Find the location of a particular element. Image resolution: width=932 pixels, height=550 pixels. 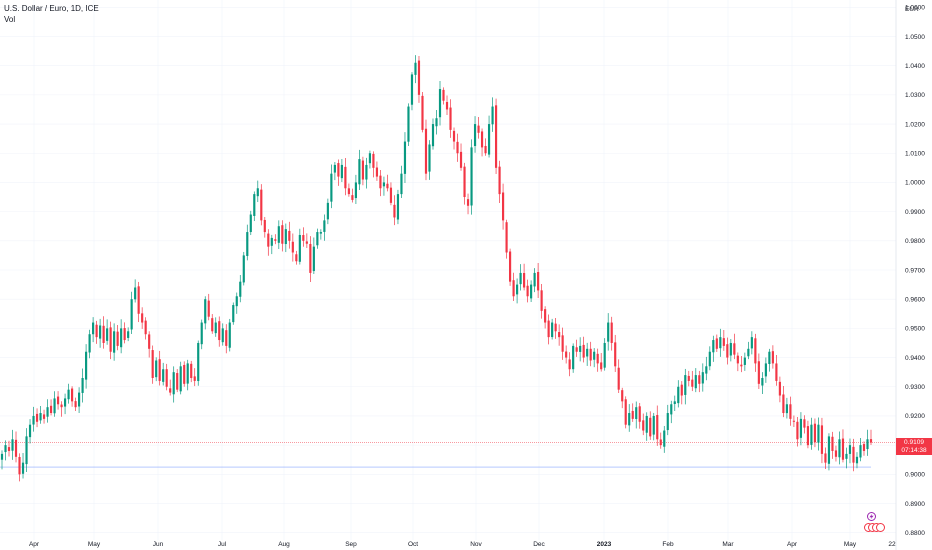

price-tick-label: 0.8900 is located at coordinates (915, 504).